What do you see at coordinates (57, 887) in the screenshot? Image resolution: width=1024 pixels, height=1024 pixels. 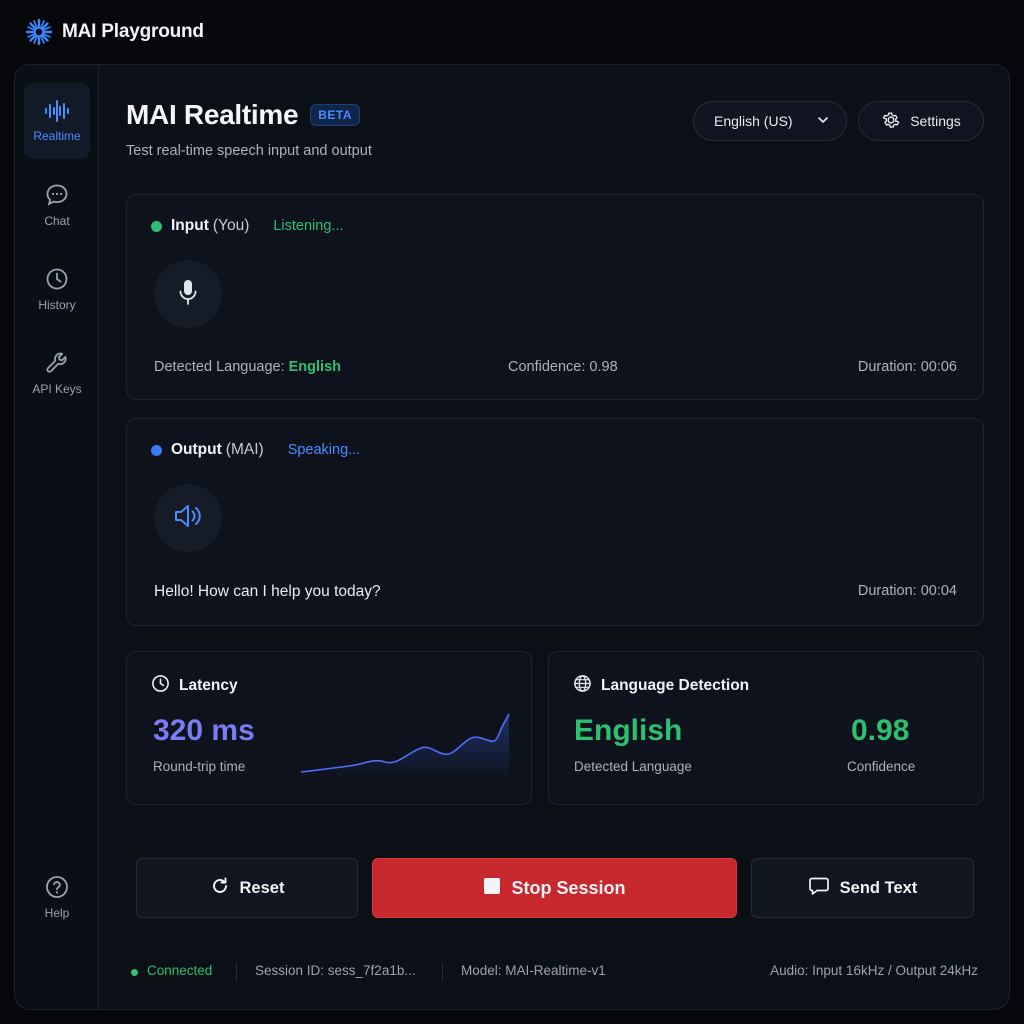 I see `help-circle-icon` at bounding box center [57, 887].